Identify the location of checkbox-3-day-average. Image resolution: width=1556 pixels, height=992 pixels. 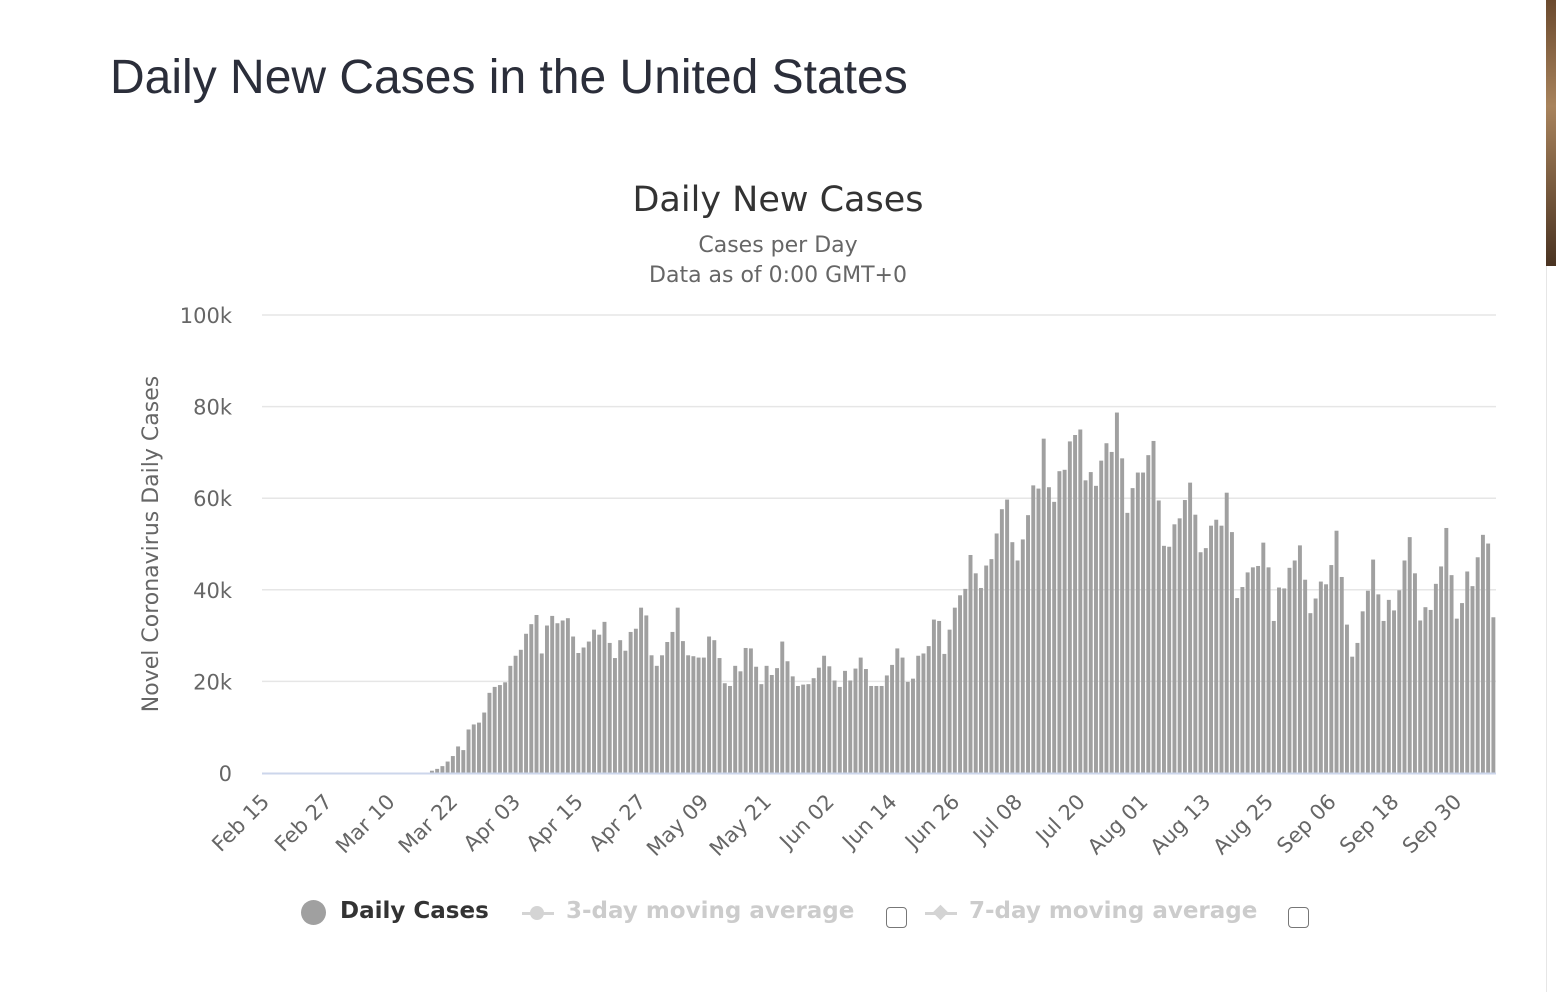
(896, 917).